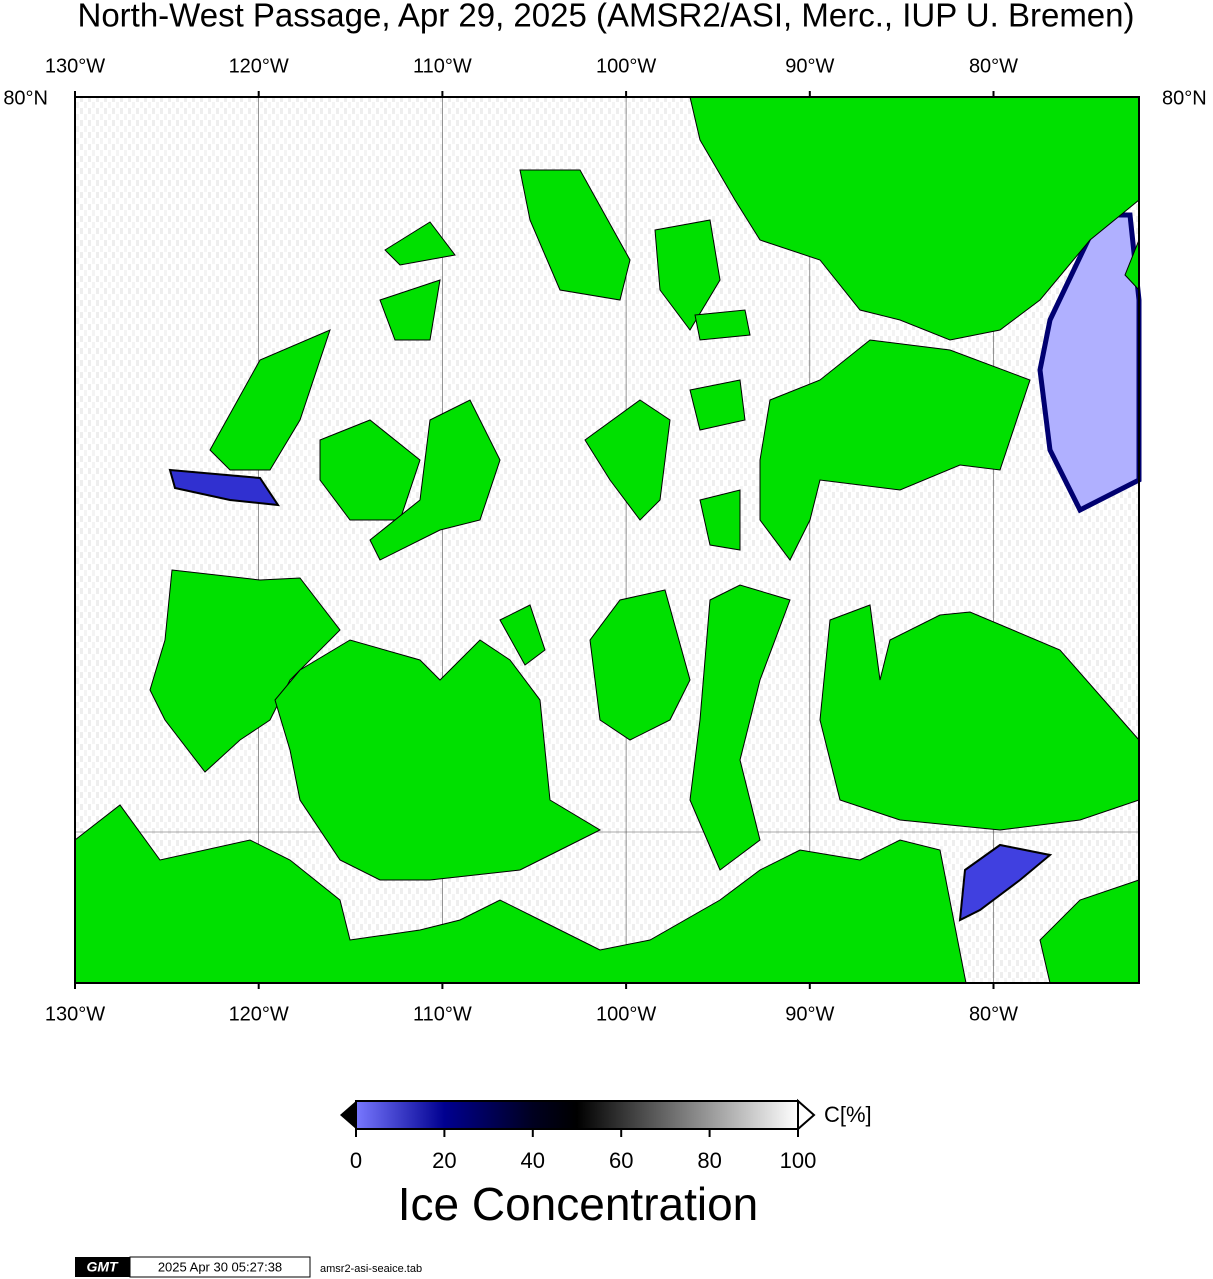 This screenshot has width=1213, height=1279. What do you see at coordinates (371, 1269) in the screenshot?
I see `file-name: amsr2-asi-seaice.tab` at bounding box center [371, 1269].